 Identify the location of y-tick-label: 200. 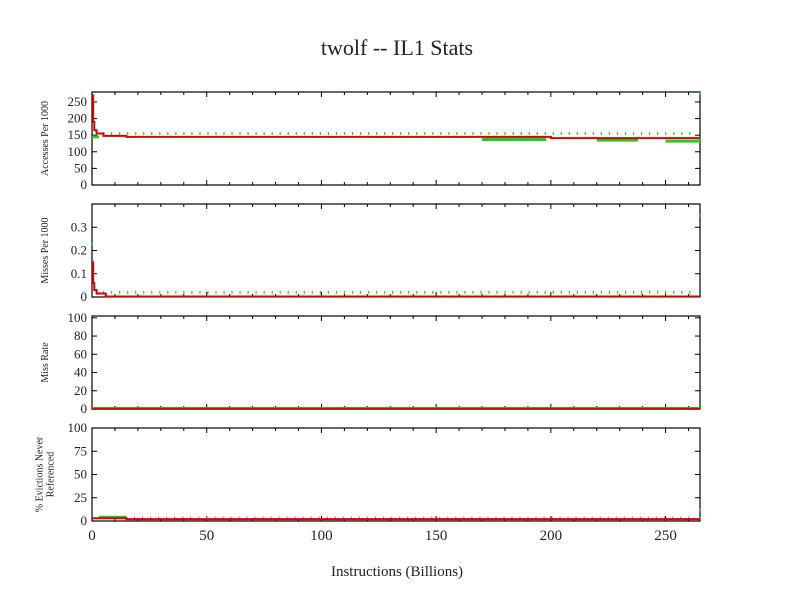
(78, 118).